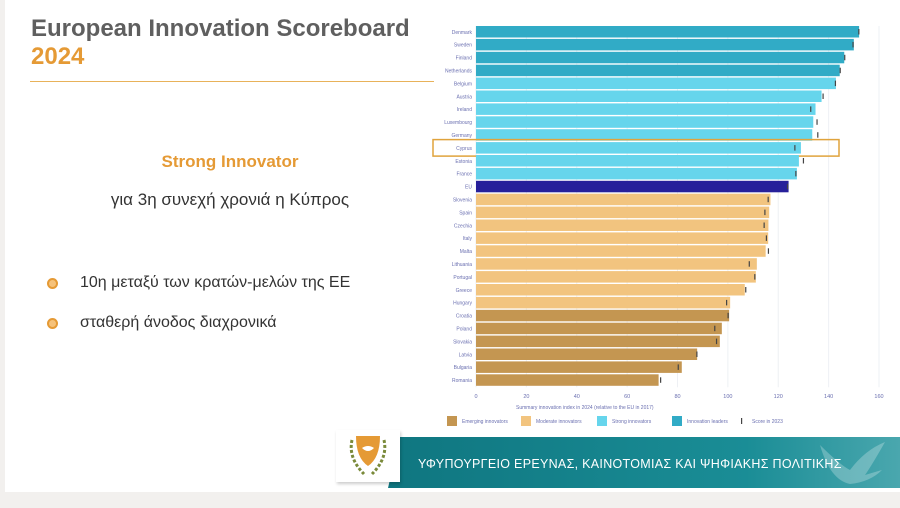 The image size is (900, 508). I want to click on marker-2023-france, so click(796, 173).